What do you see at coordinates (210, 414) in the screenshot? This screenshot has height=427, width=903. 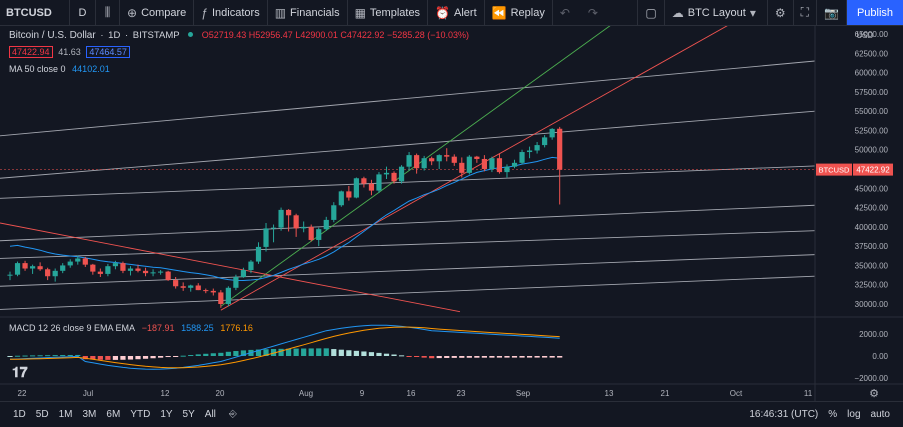 I see `range-button-all: All` at bounding box center [210, 414].